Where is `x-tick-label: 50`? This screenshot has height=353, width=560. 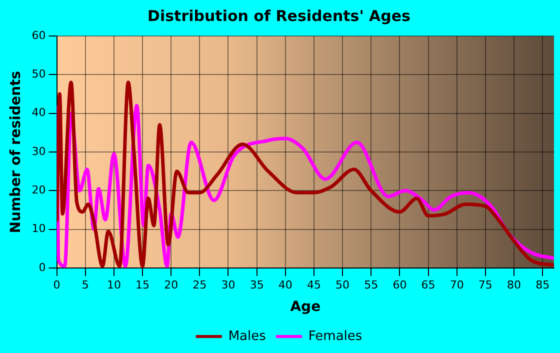
x-tick-label: 50 is located at coordinates (343, 285).